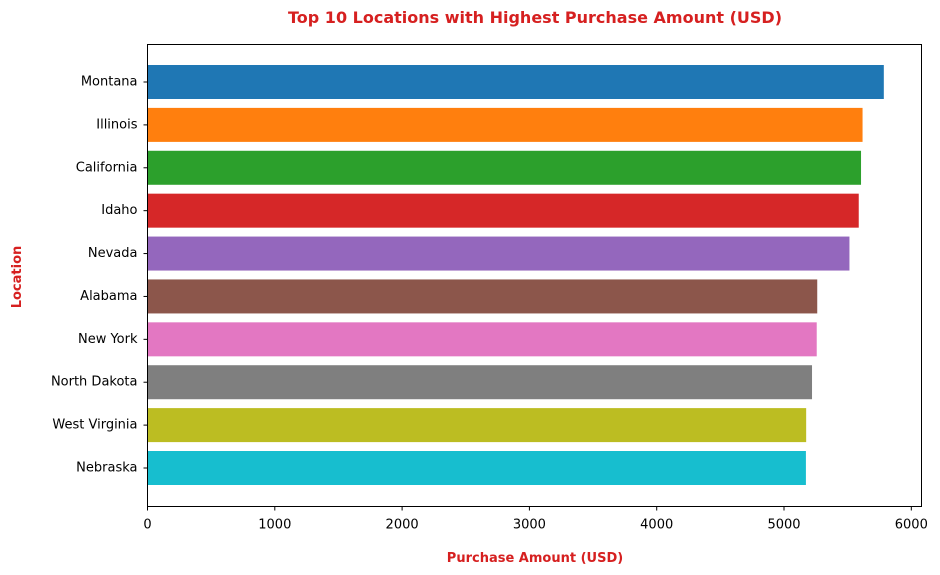  What do you see at coordinates (535, 558) in the screenshot?
I see `x-axis-label: Purchase Amount (USD)` at bounding box center [535, 558].